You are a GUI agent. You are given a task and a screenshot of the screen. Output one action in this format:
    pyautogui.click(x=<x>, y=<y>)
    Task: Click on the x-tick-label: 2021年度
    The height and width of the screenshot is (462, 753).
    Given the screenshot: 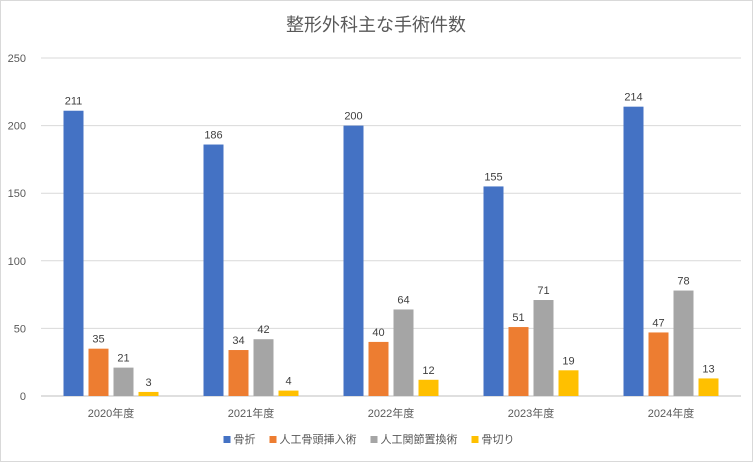 What is the action you would take?
    pyautogui.click(x=251, y=413)
    